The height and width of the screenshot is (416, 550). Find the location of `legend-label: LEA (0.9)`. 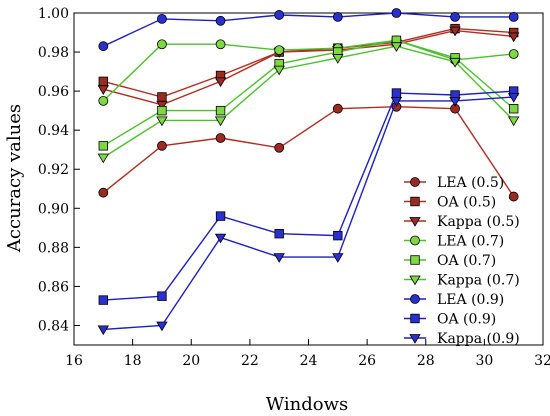

legend-label: LEA (0.9) is located at coordinates (470, 300).